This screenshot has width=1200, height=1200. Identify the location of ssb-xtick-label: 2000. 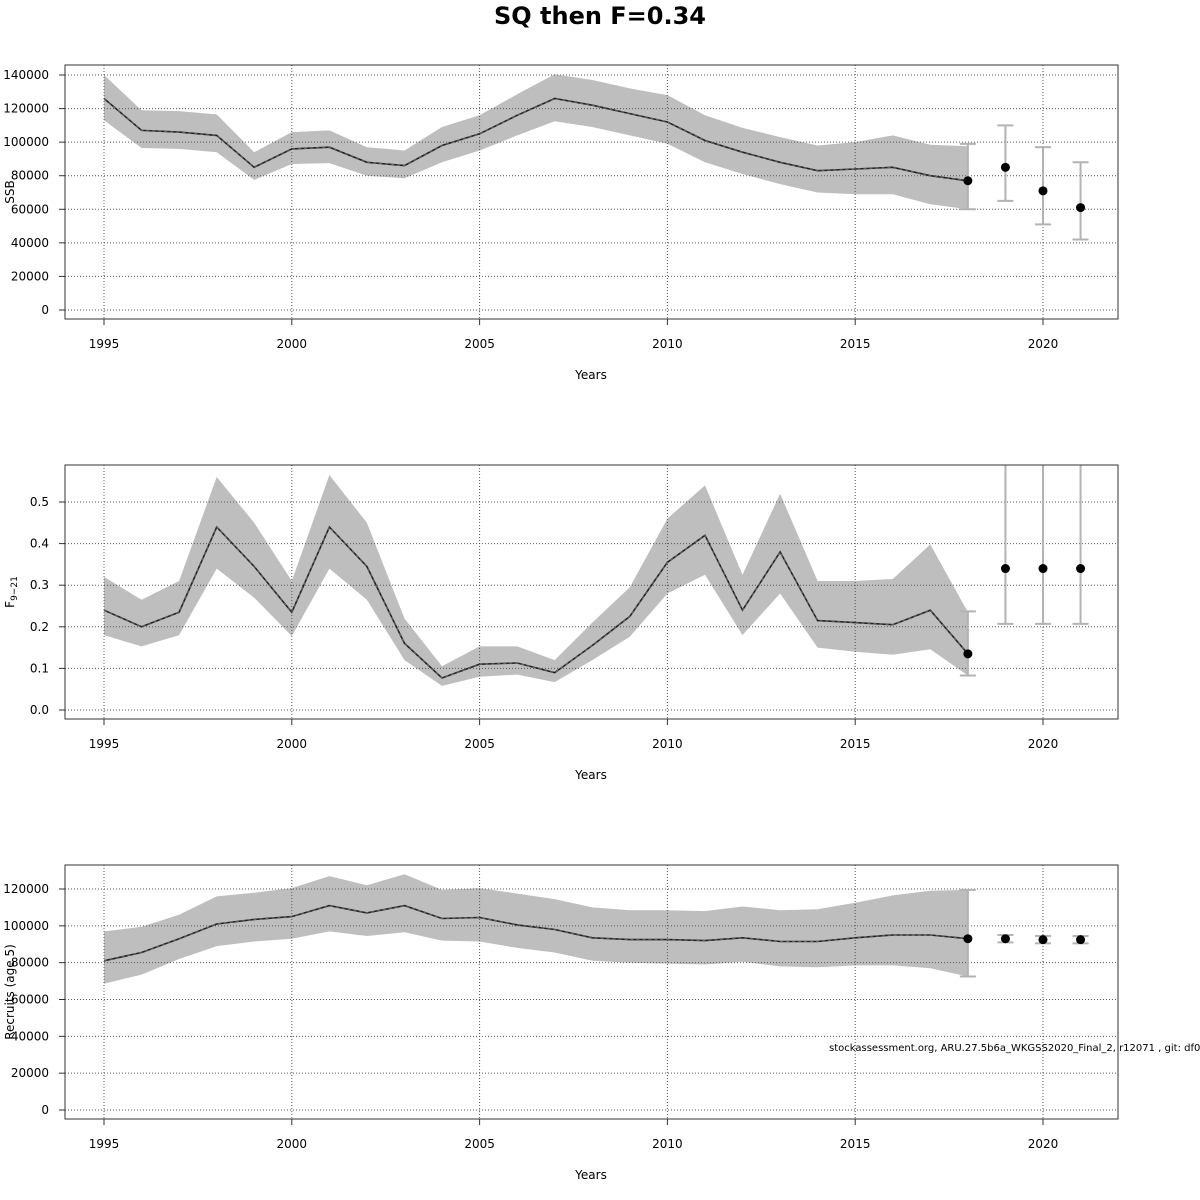
(292, 344).